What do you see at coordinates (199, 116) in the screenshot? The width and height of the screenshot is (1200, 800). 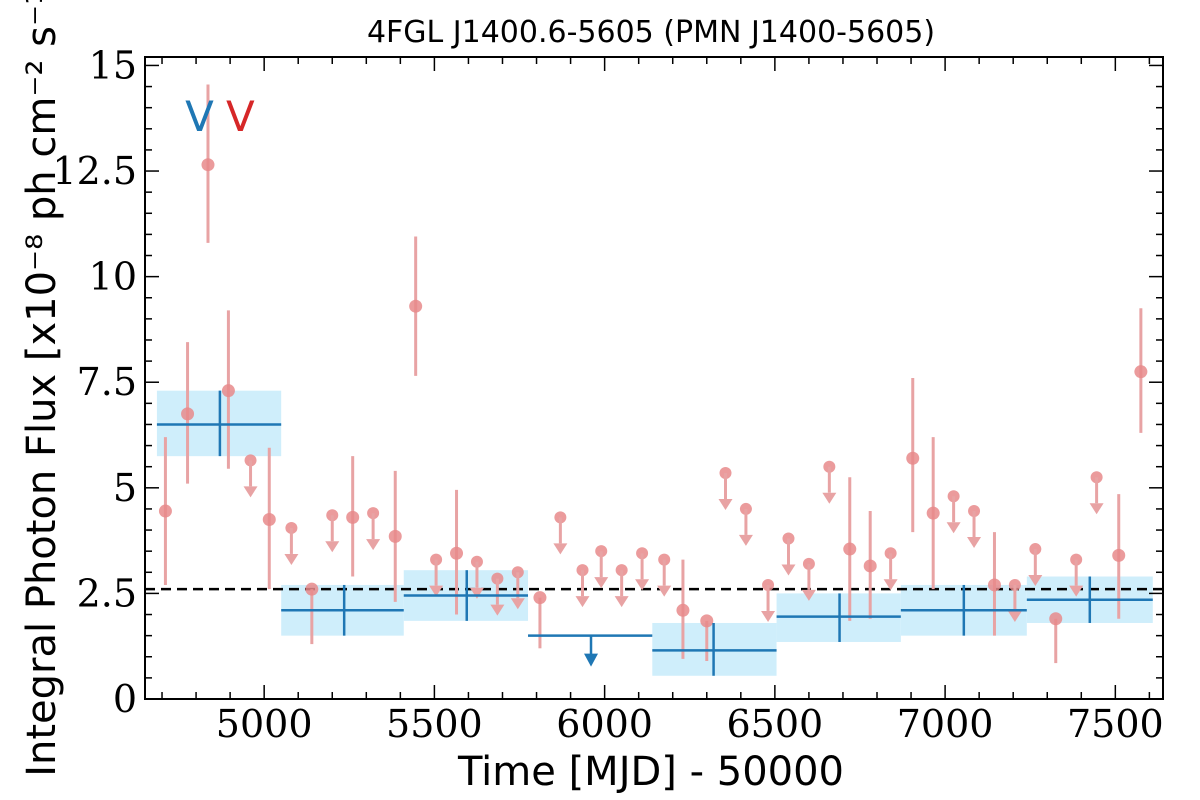 I see `event-marker-0: V` at bounding box center [199, 116].